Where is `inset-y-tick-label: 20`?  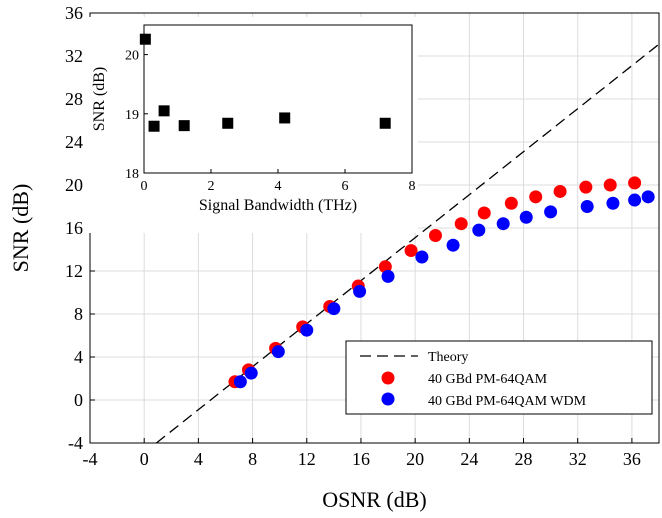 inset-y-tick-label: 20 is located at coordinates (132, 56).